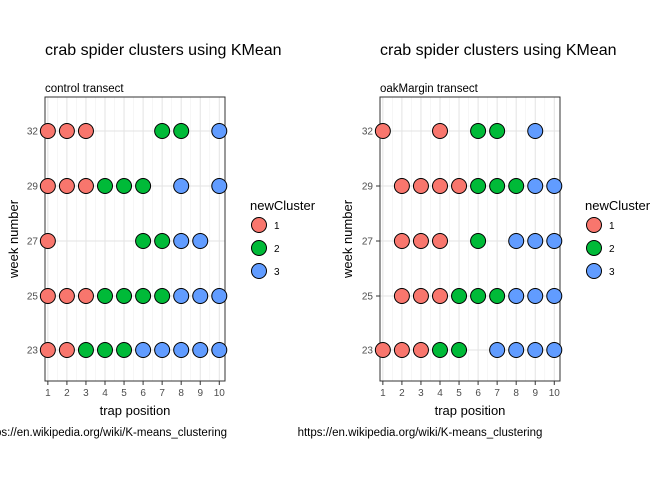 The image size is (672, 480). What do you see at coordinates (283, 205) in the screenshot?
I see `legend-title: newCluster` at bounding box center [283, 205].